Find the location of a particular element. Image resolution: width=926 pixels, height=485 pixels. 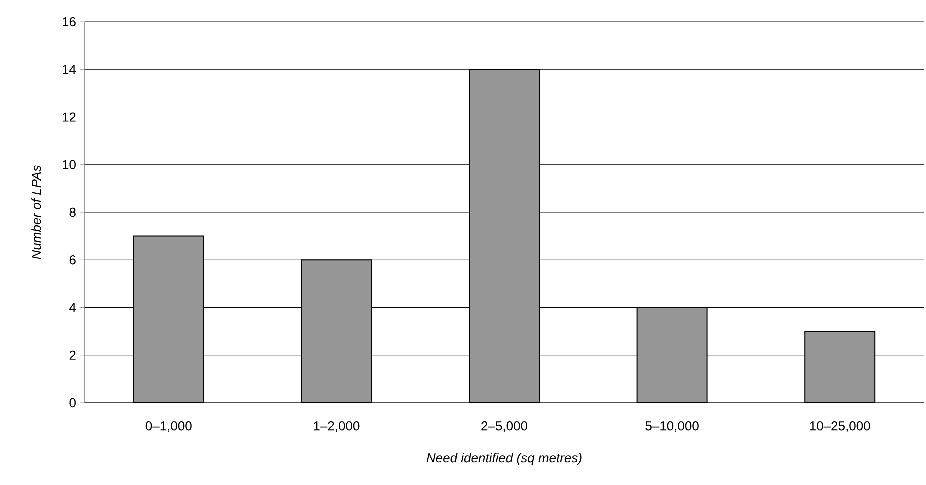

y-tick-label: 10 is located at coordinates (69, 165).